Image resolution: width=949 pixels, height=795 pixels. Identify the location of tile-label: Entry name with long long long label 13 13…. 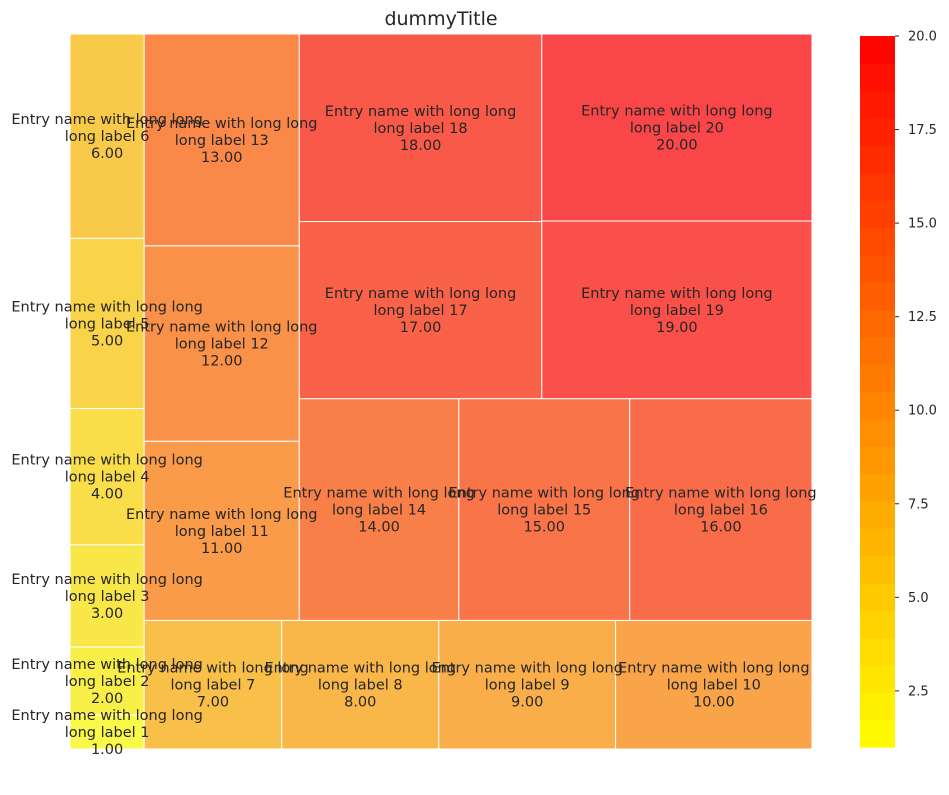
(222, 141).